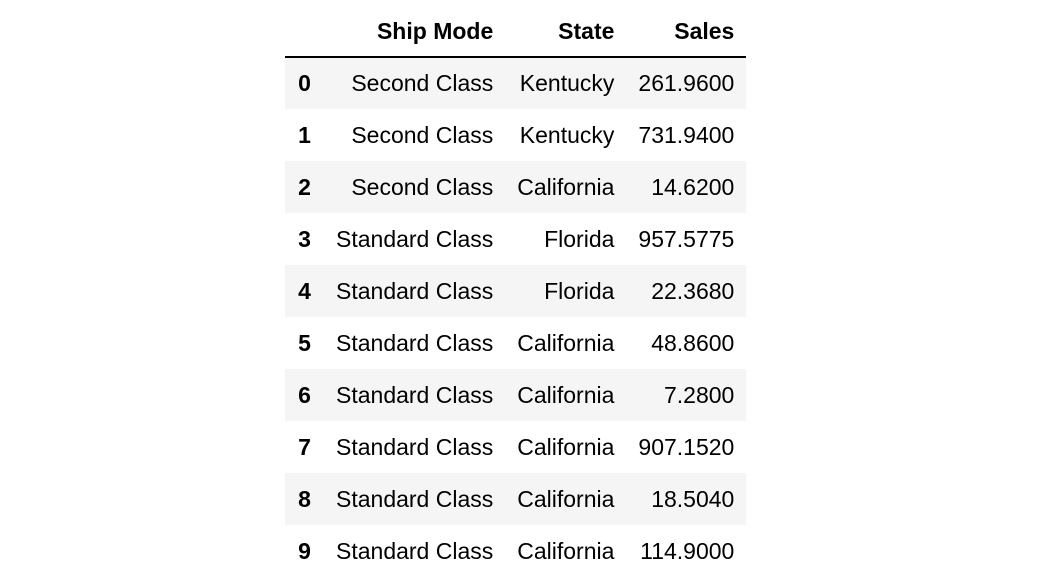  I want to click on row-index: 3, so click(304, 238).